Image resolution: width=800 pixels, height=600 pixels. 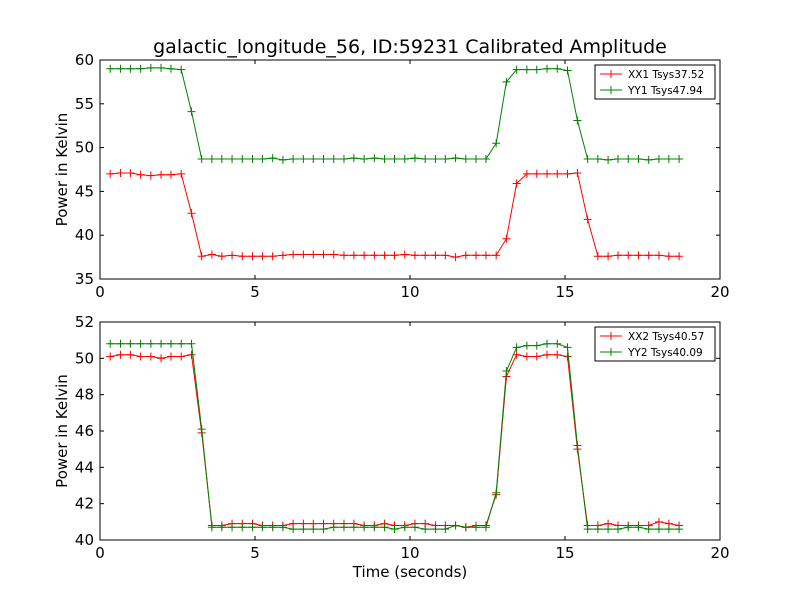 What do you see at coordinates (84, 358) in the screenshot?
I see `y-tick-label: 50` at bounding box center [84, 358].